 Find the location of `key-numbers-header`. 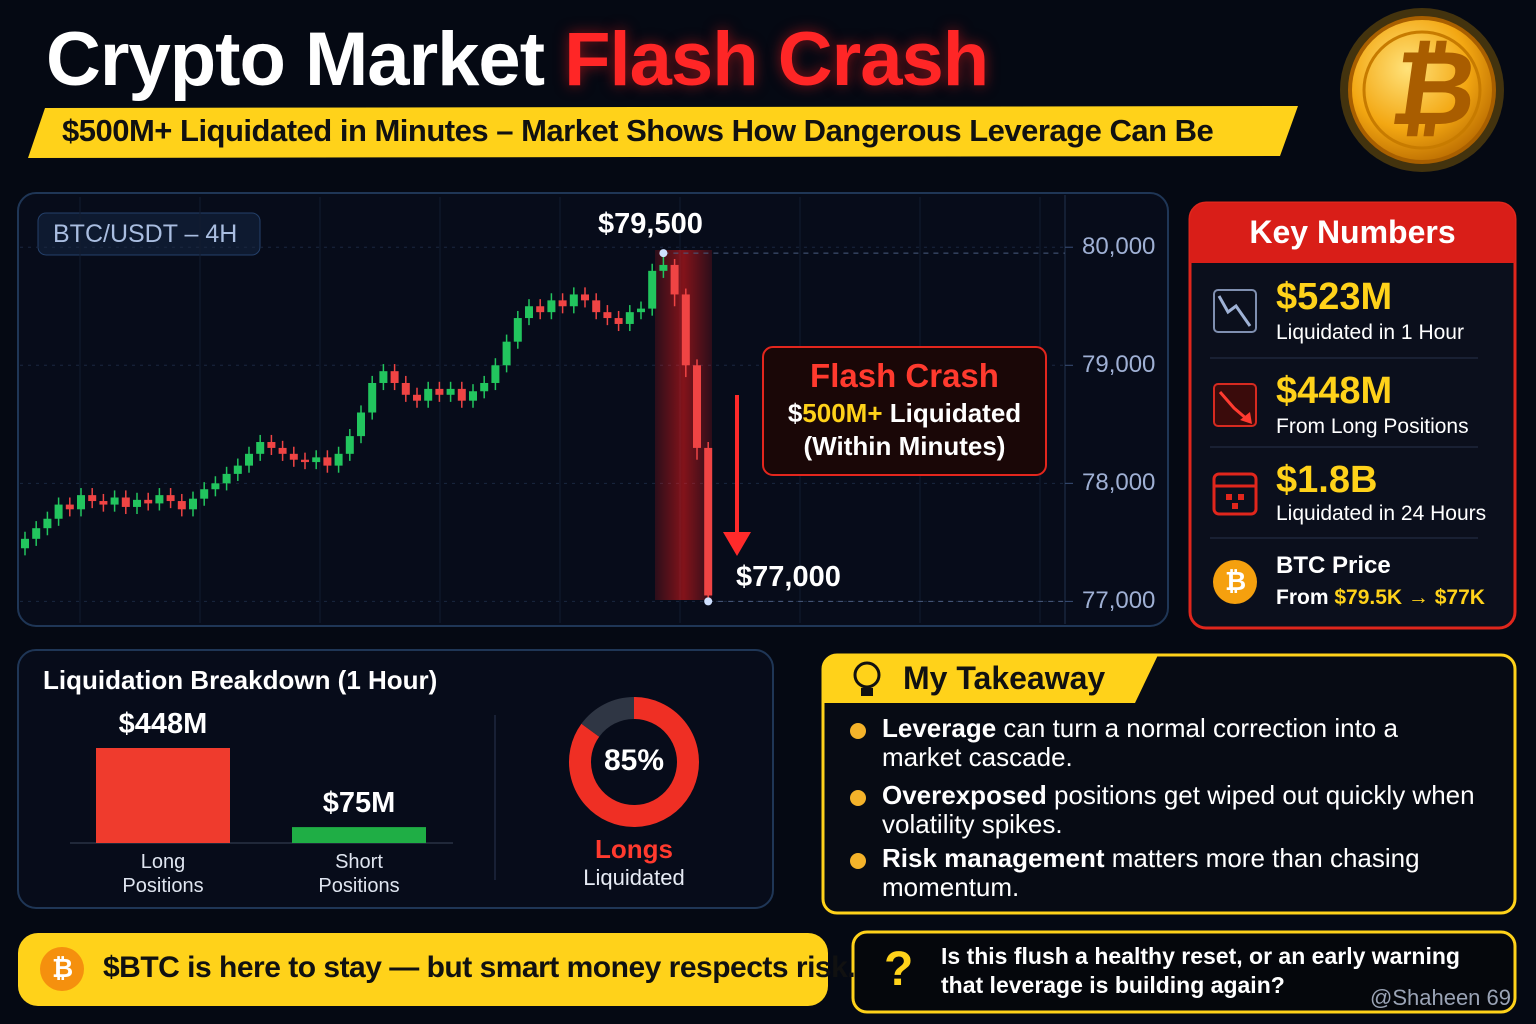

key-numbers-header is located at coordinates (1352, 233).